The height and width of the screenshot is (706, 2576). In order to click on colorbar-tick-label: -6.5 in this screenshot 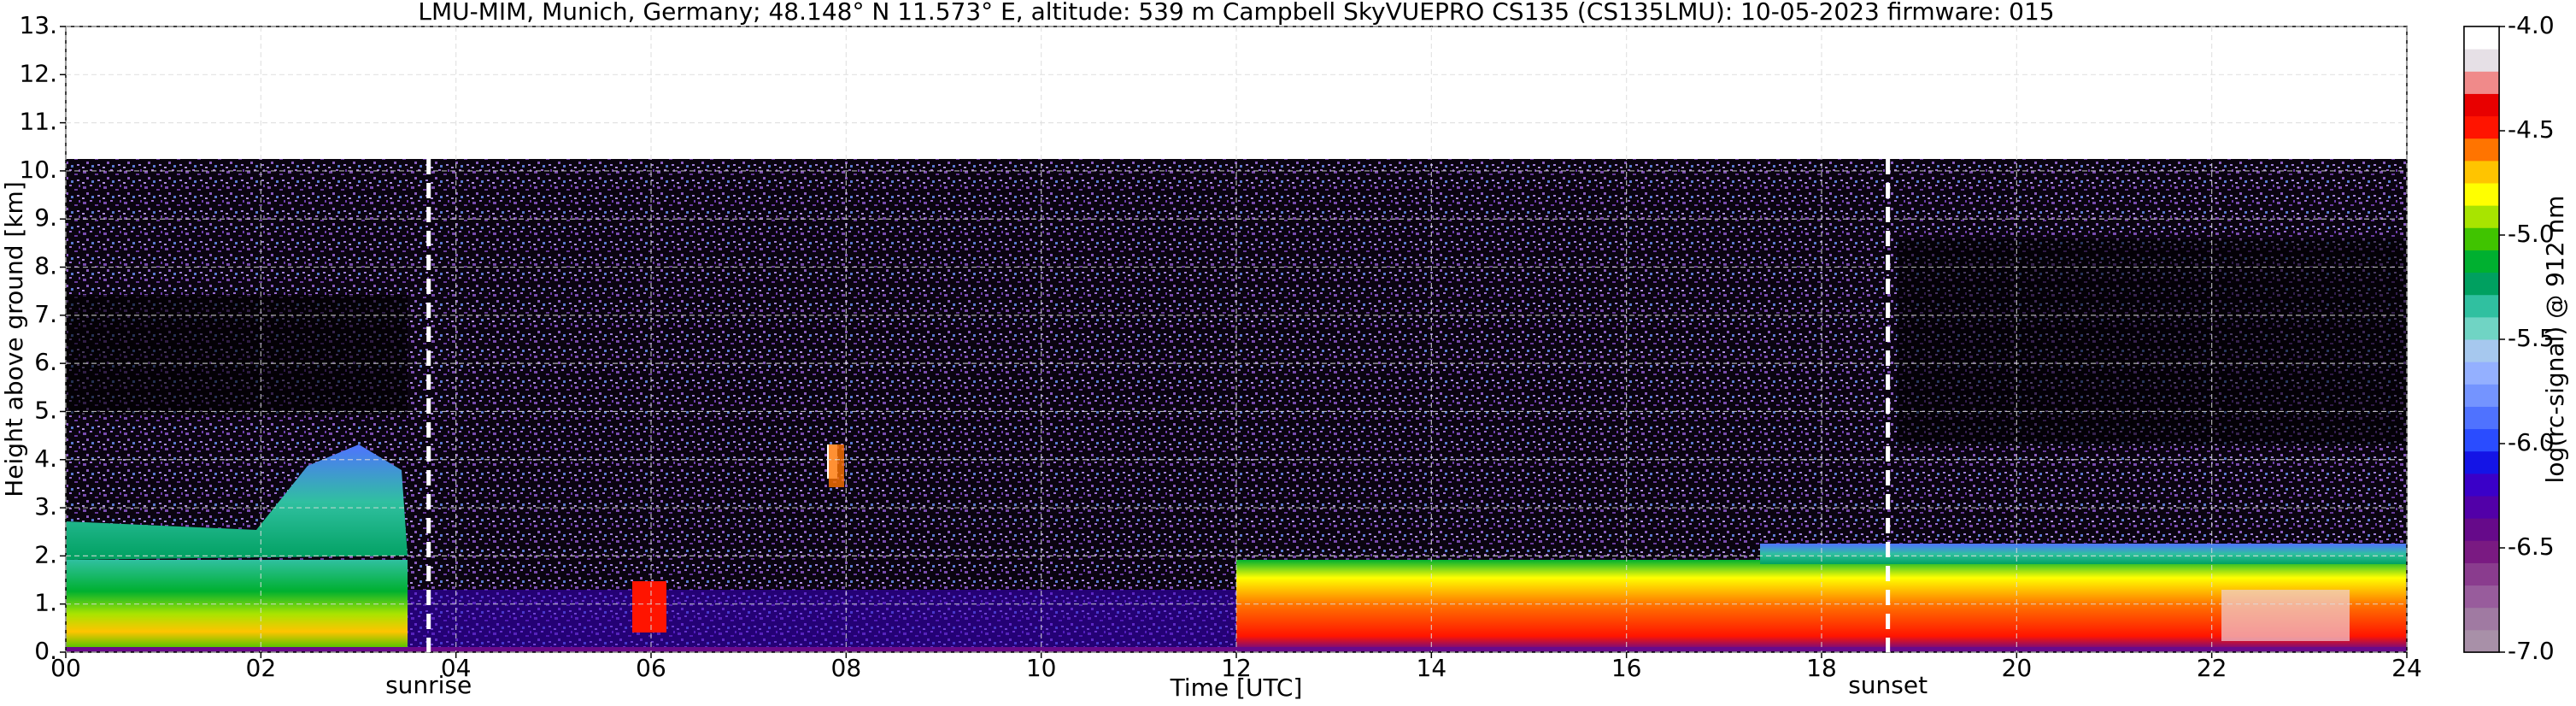, I will do `click(2531, 546)`.